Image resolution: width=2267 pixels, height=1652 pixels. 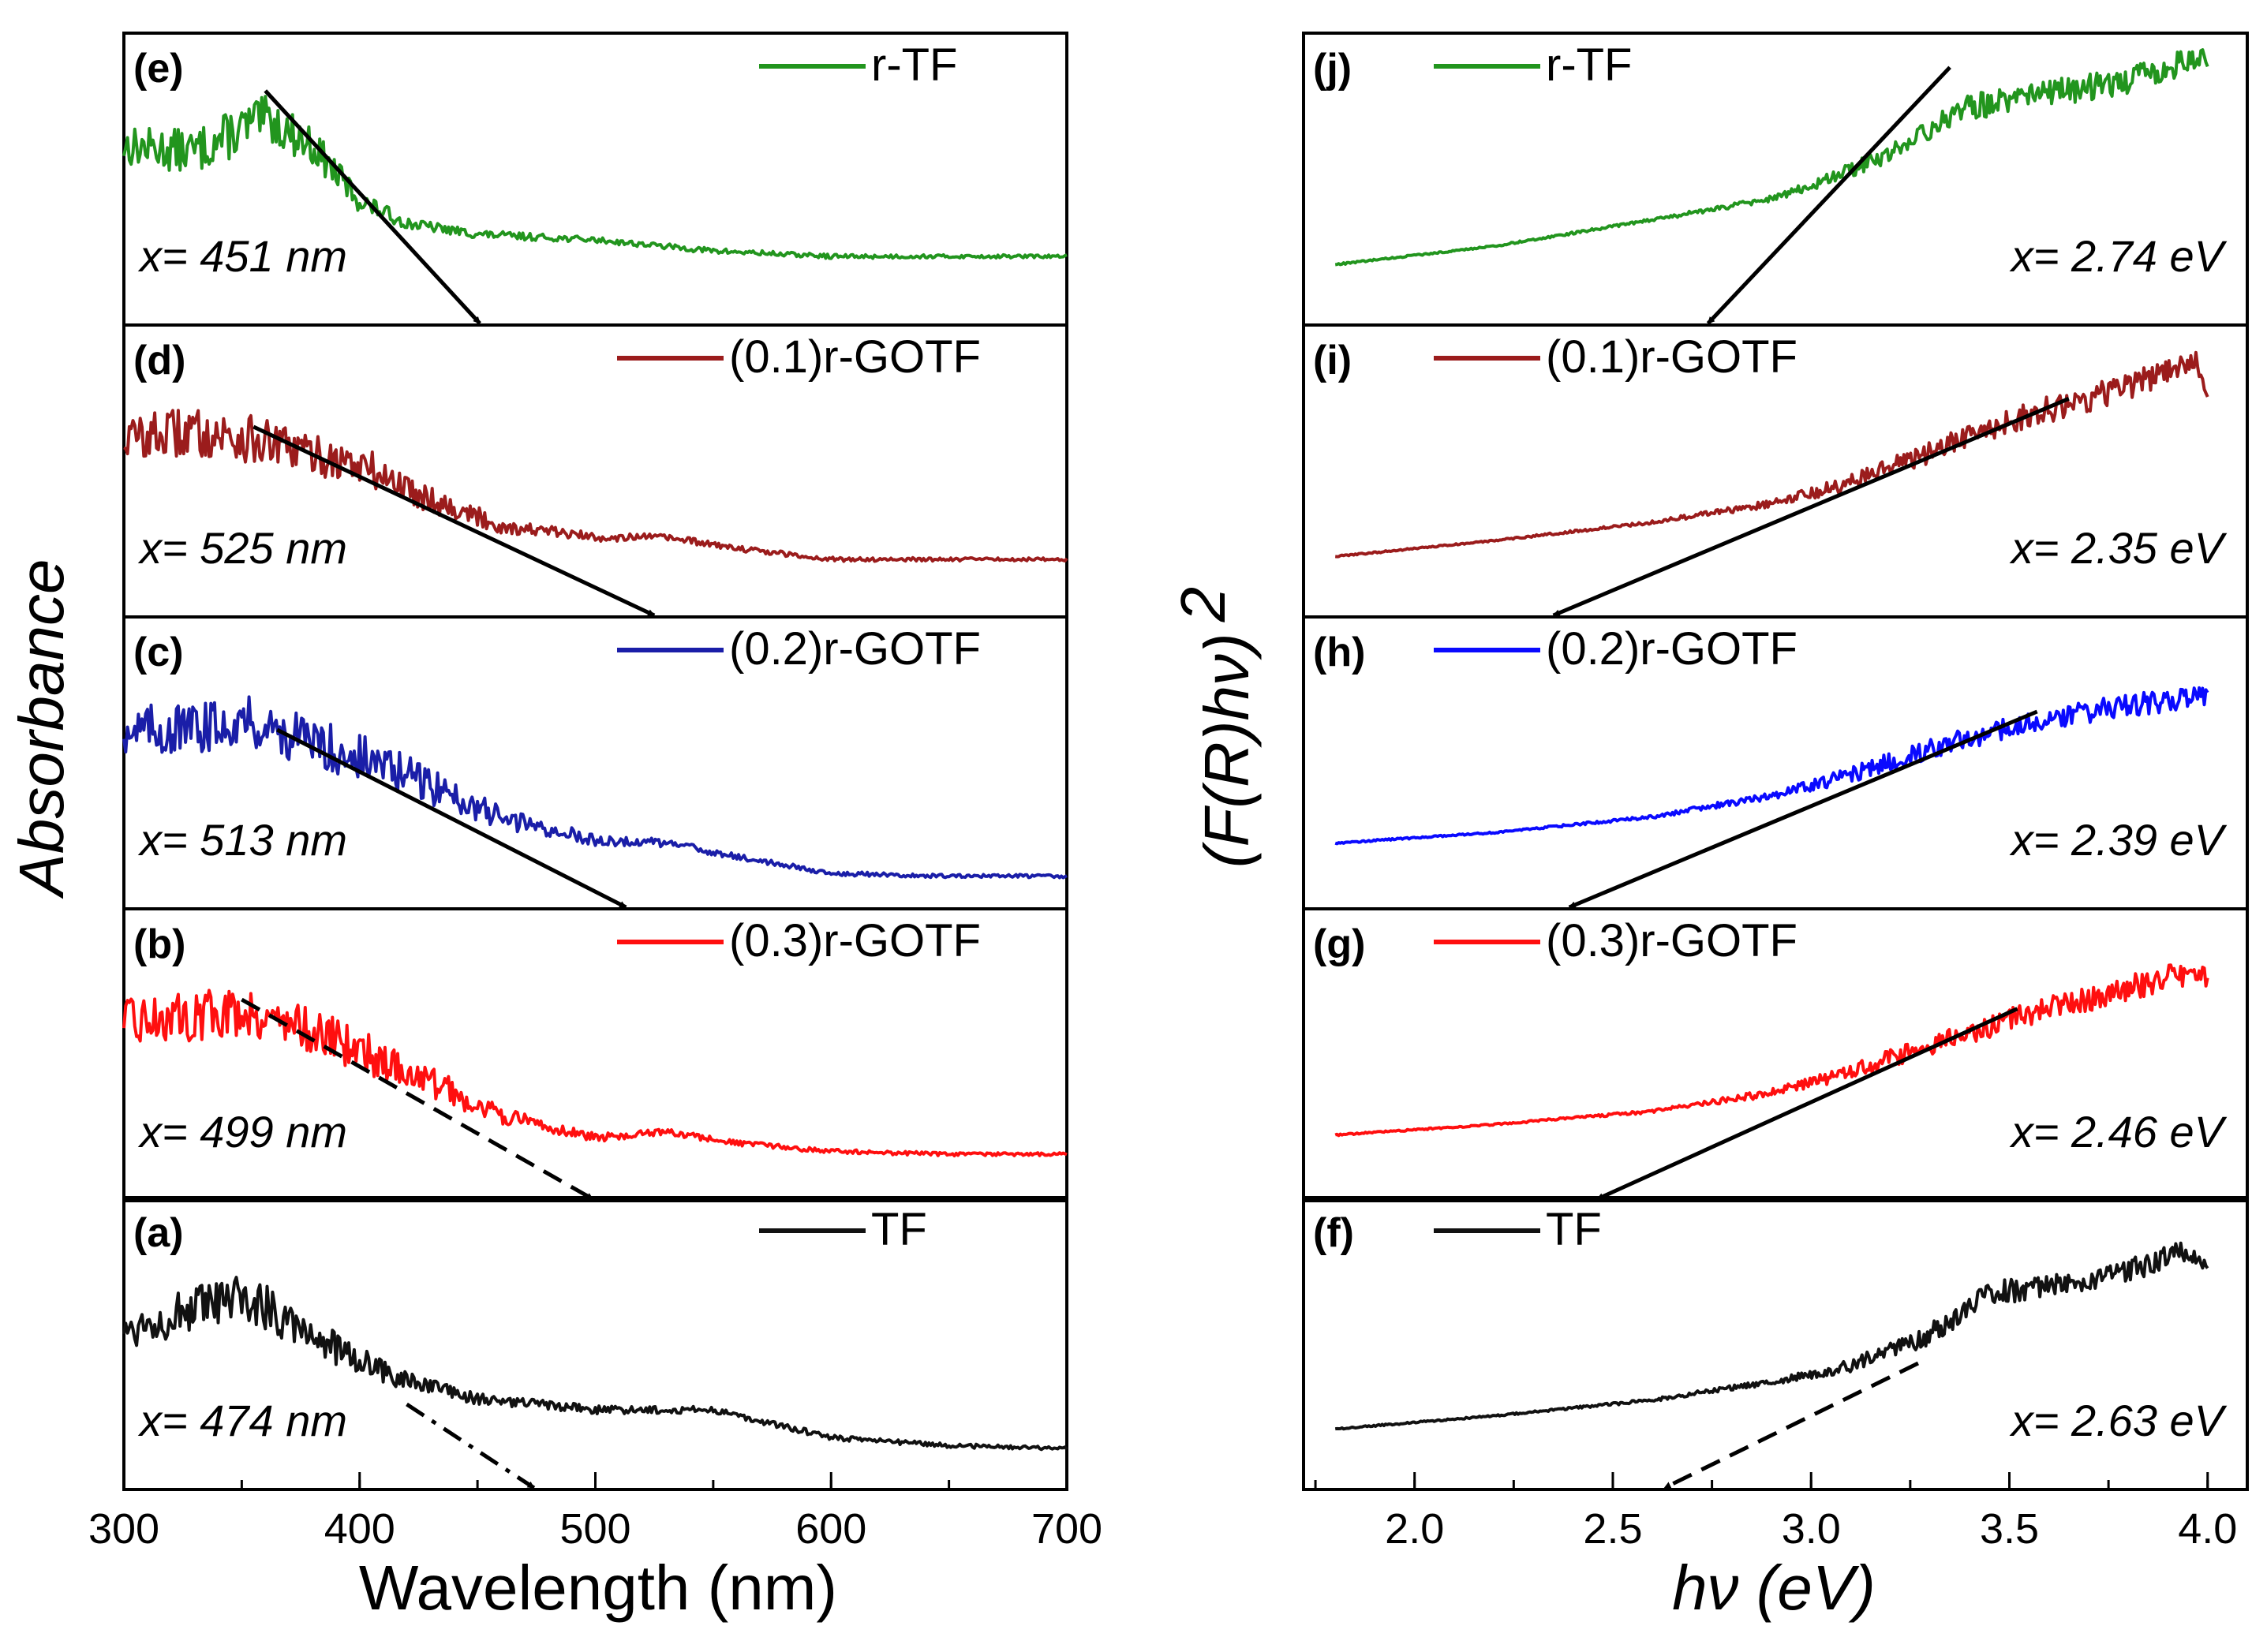 What do you see at coordinates (418, 1099) in the screenshot?
I see `panel-b-fit-arrow` at bounding box center [418, 1099].